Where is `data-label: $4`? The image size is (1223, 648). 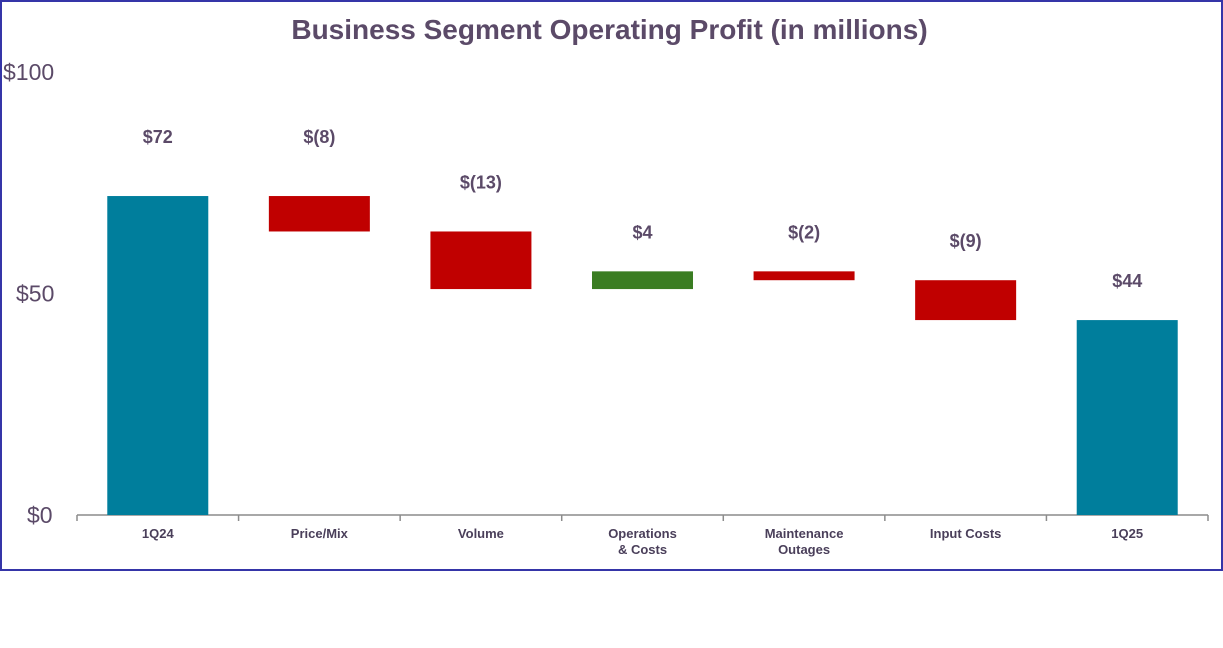
data-label: $4 is located at coordinates (642, 232).